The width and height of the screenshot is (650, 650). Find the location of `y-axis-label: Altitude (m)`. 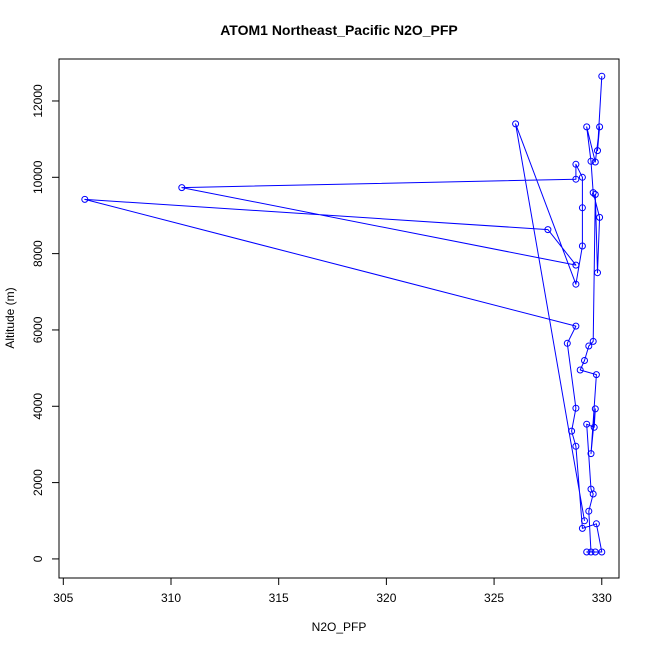

y-axis-label: Altitude (m) is located at coordinates (10, 317).